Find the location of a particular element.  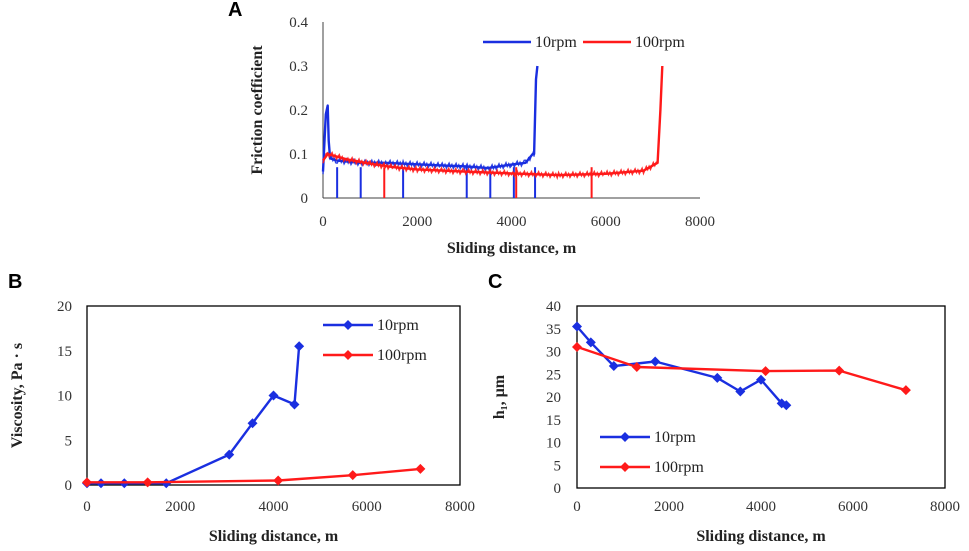

y-axis-title: Viscosity, Pa · s is located at coordinates (17, 395).